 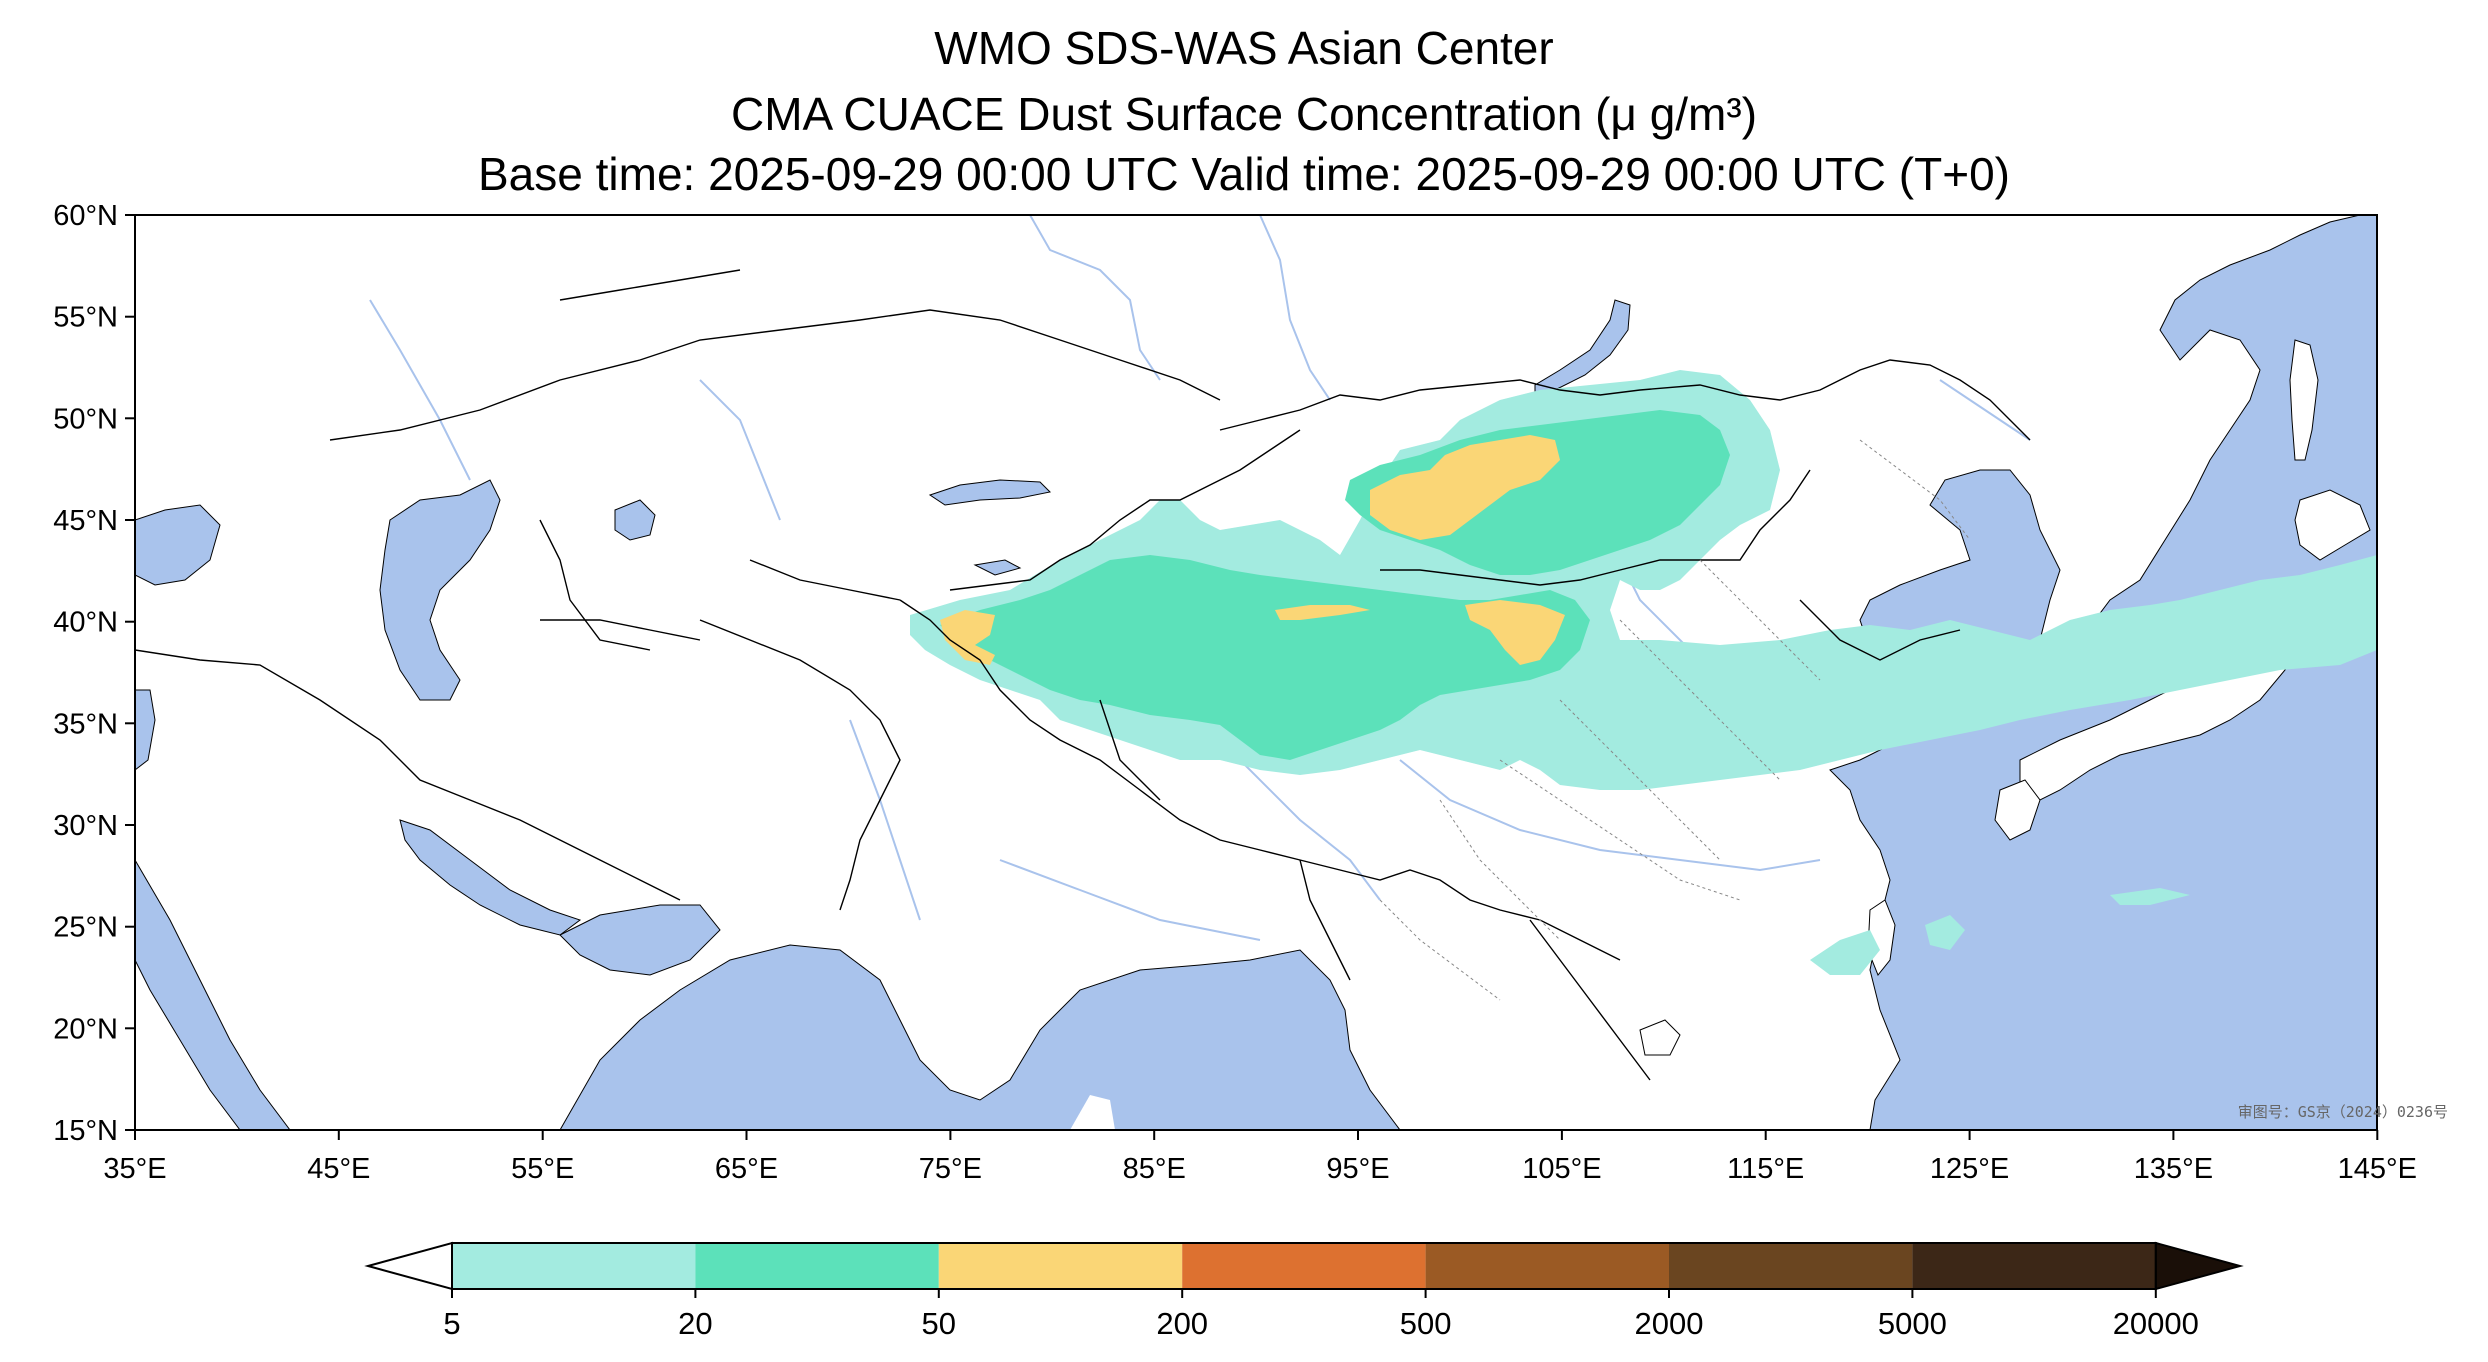 I want to click on lake-balkhash, so click(x=990, y=492).